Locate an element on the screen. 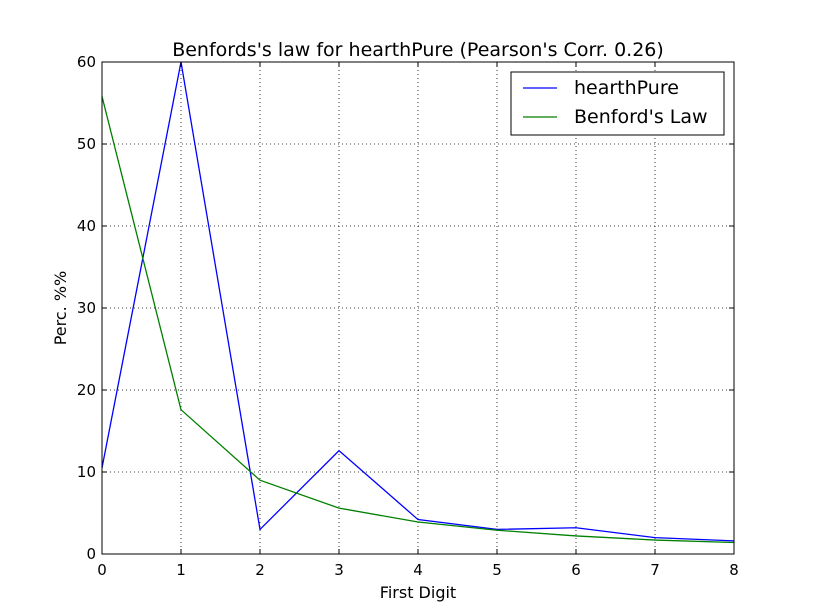 This screenshot has width=815, height=615. legend: hearthPure Benford's Law is located at coordinates (617, 103).